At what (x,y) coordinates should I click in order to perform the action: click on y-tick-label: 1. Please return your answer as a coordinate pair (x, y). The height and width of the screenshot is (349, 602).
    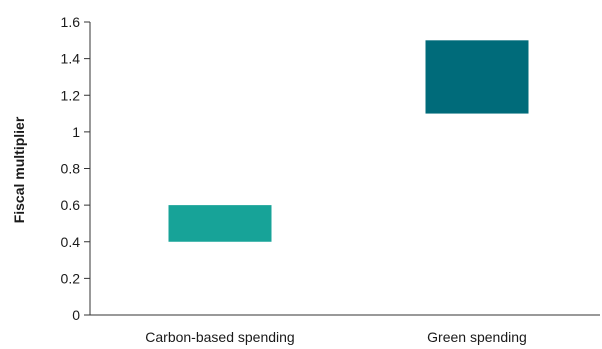
    Looking at the image, I should click on (76, 132).